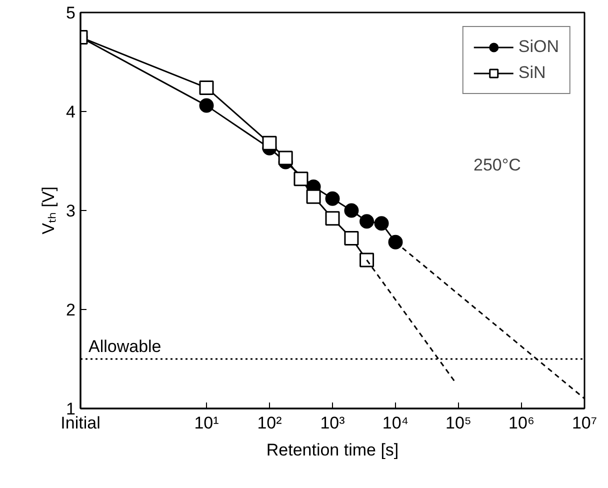  I want to click on ref-line-label: Allowable, so click(125, 346).